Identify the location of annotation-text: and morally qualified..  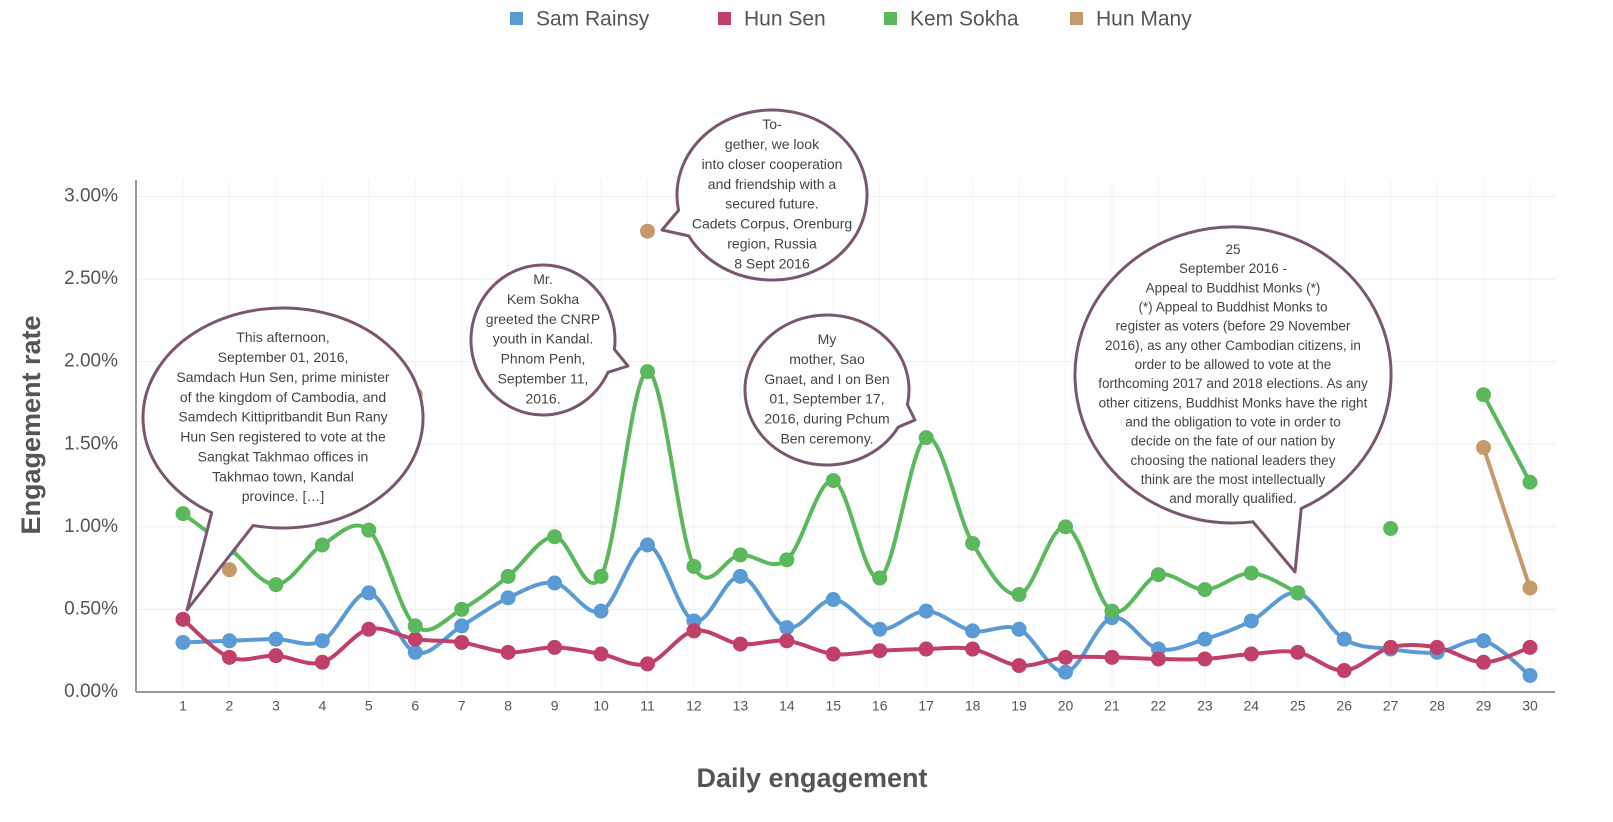
(1233, 498).